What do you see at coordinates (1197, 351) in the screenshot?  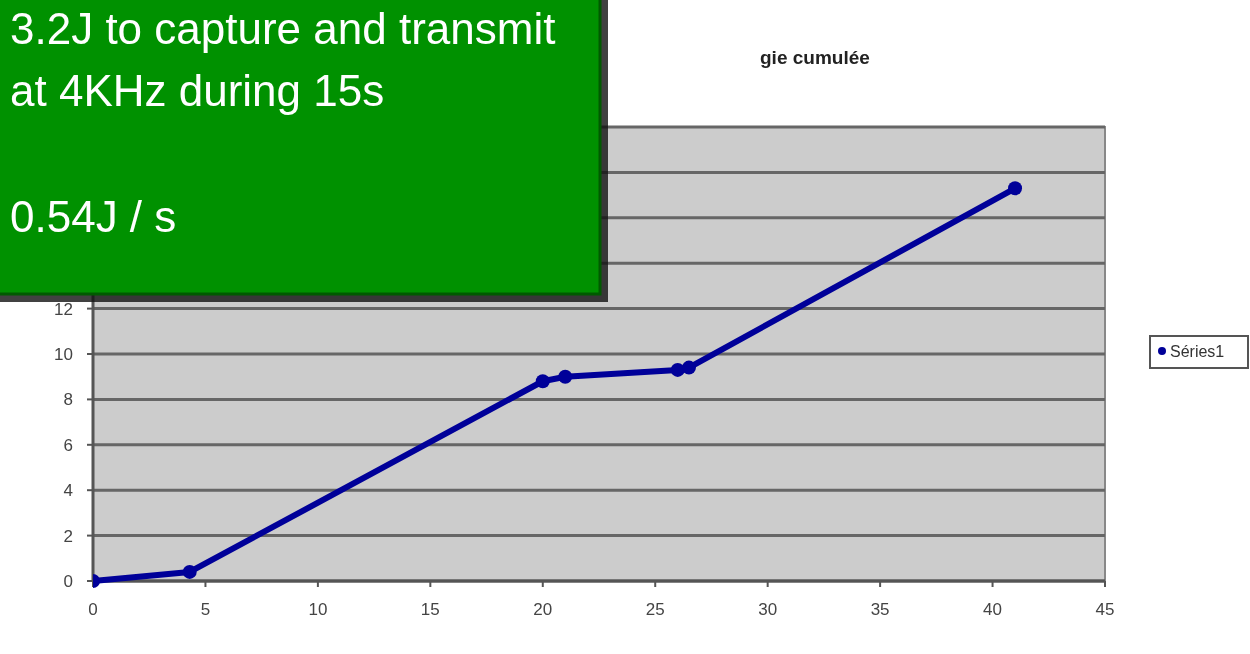 I see `legend-label: Séries1` at bounding box center [1197, 351].